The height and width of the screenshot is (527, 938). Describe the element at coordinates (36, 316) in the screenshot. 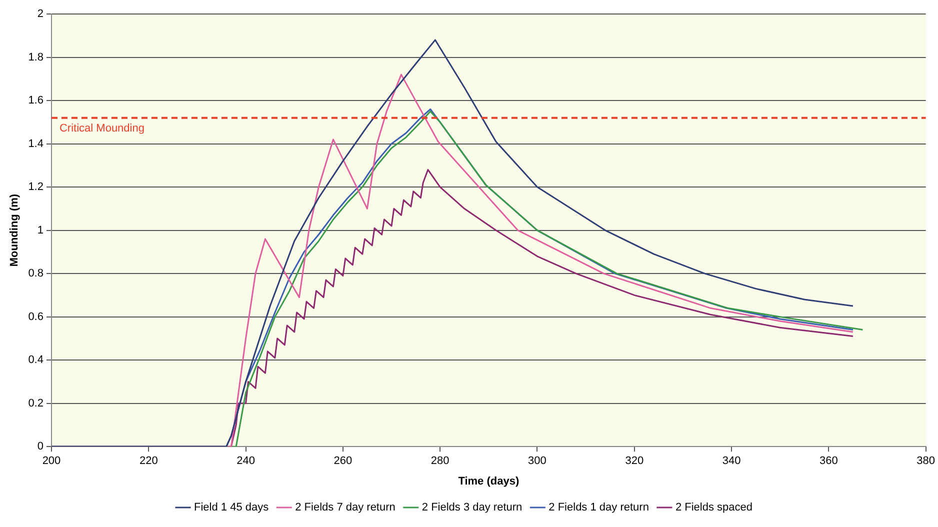

I see `y-tick-label: 0.6` at that location.